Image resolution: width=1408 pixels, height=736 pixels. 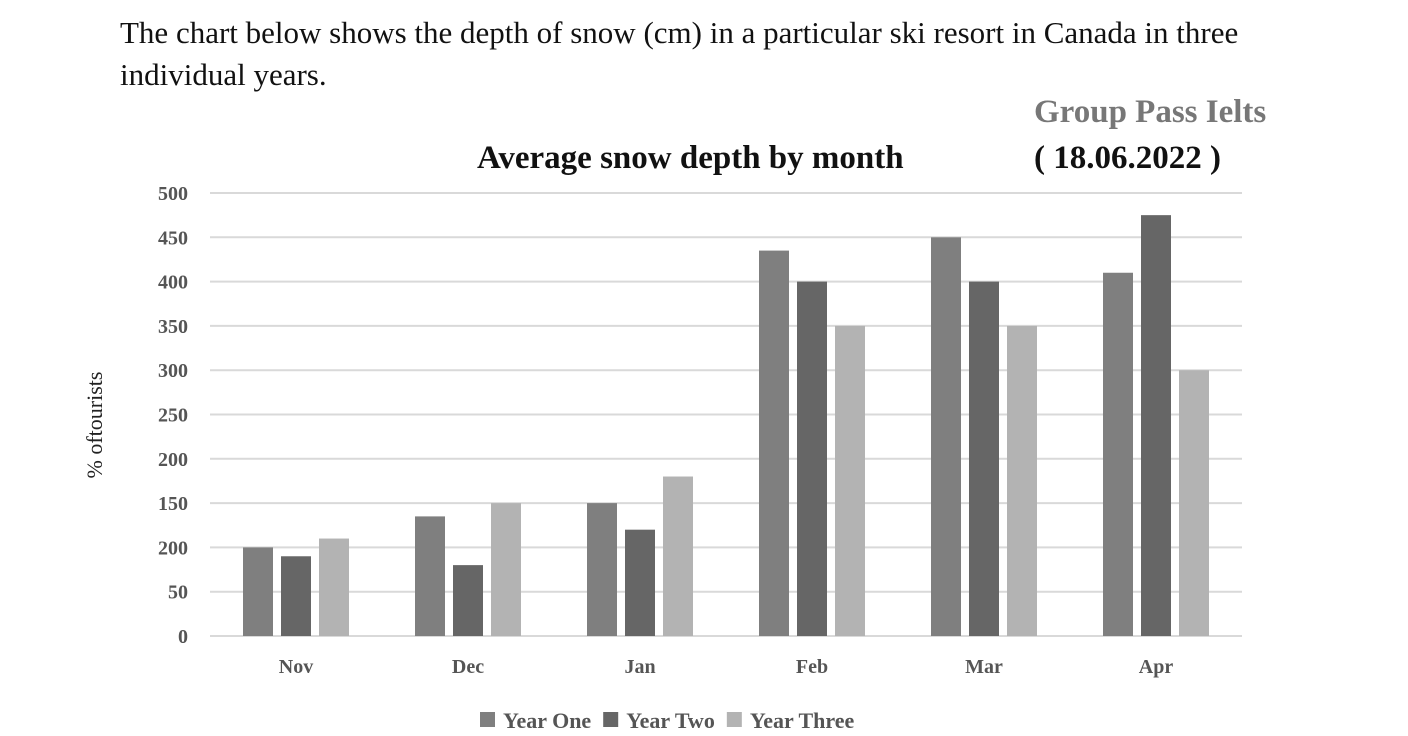 What do you see at coordinates (774, 443) in the screenshot?
I see `bar-year-one-feb` at bounding box center [774, 443].